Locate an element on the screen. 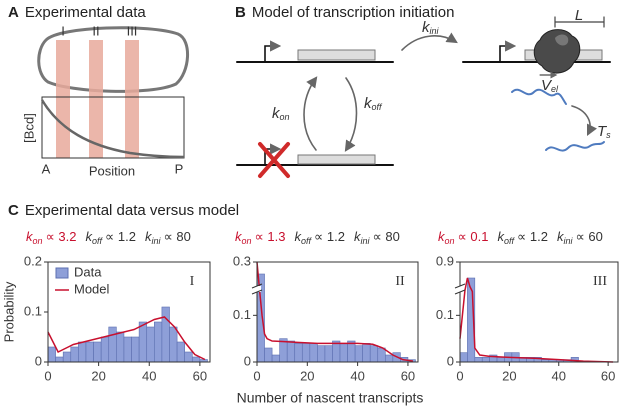  parameter-value: ∝ 60 is located at coordinates (589, 236).